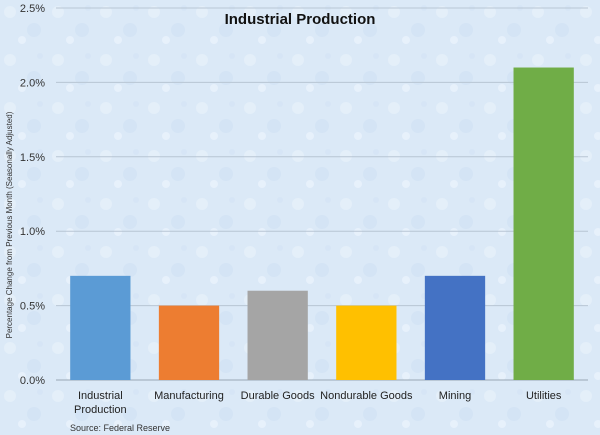 The height and width of the screenshot is (435, 600). Describe the element at coordinates (32, 158) in the screenshot. I see `y-tick-label: 1.5%` at that location.